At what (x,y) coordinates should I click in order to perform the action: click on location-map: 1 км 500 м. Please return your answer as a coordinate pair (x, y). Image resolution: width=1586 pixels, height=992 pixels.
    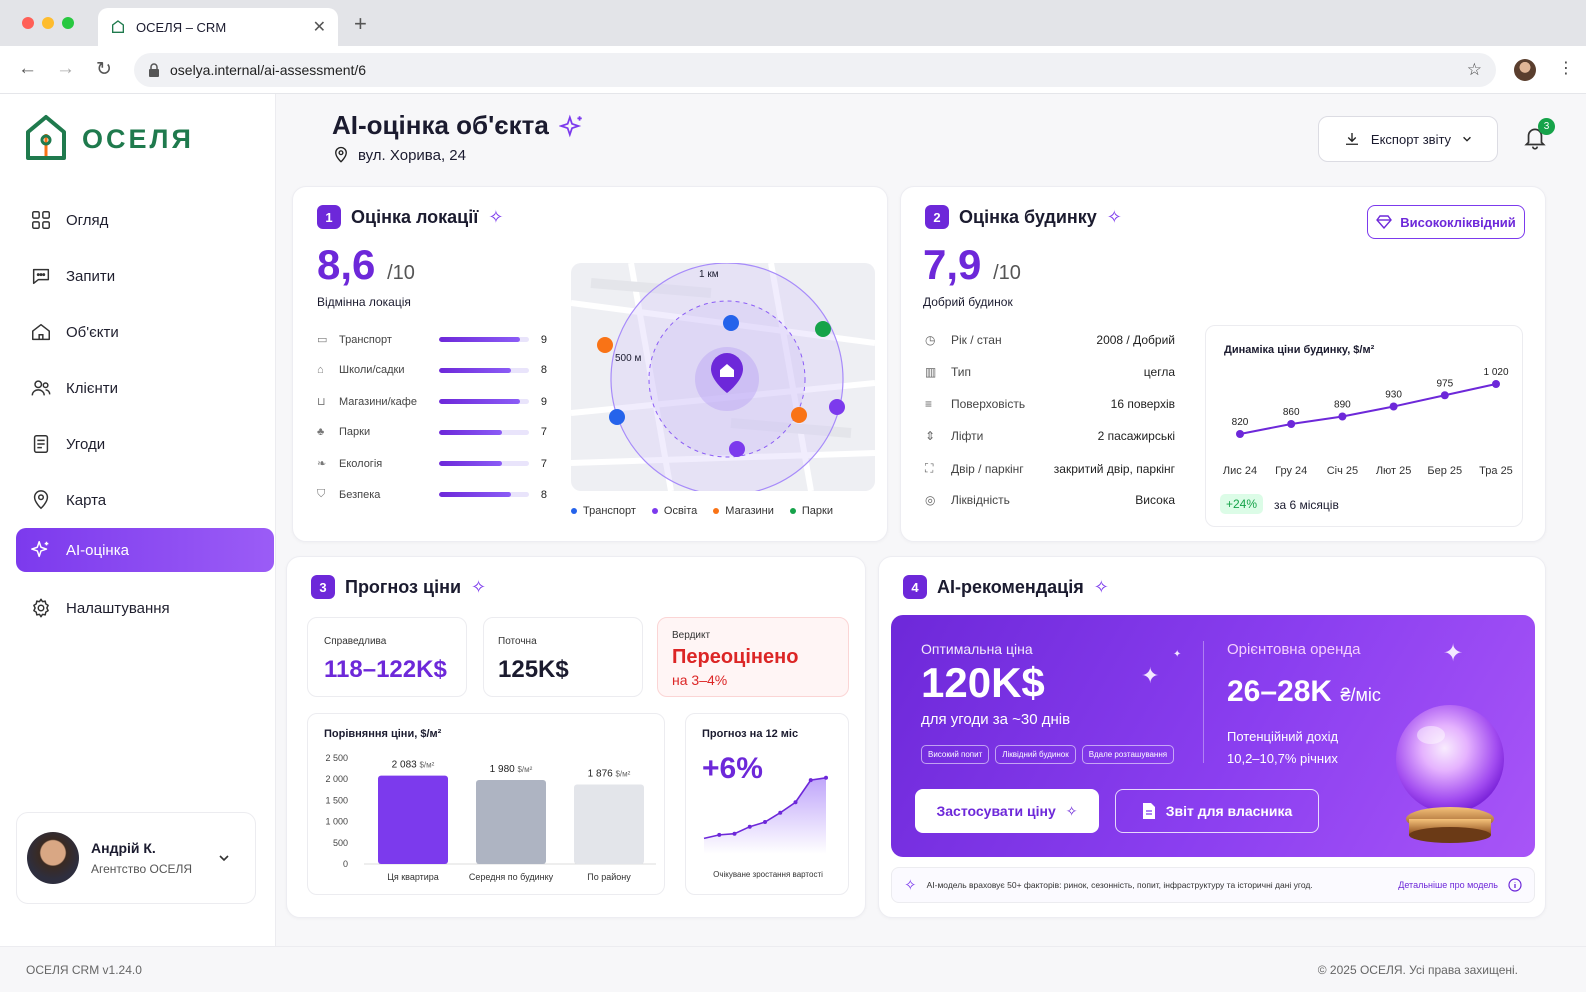
    Looking at the image, I should click on (723, 377).